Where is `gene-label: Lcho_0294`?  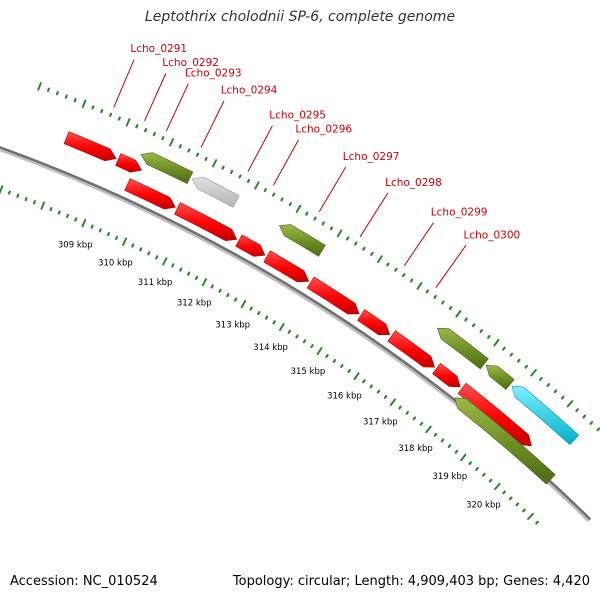
gene-label: Lcho_0294 is located at coordinates (249, 91).